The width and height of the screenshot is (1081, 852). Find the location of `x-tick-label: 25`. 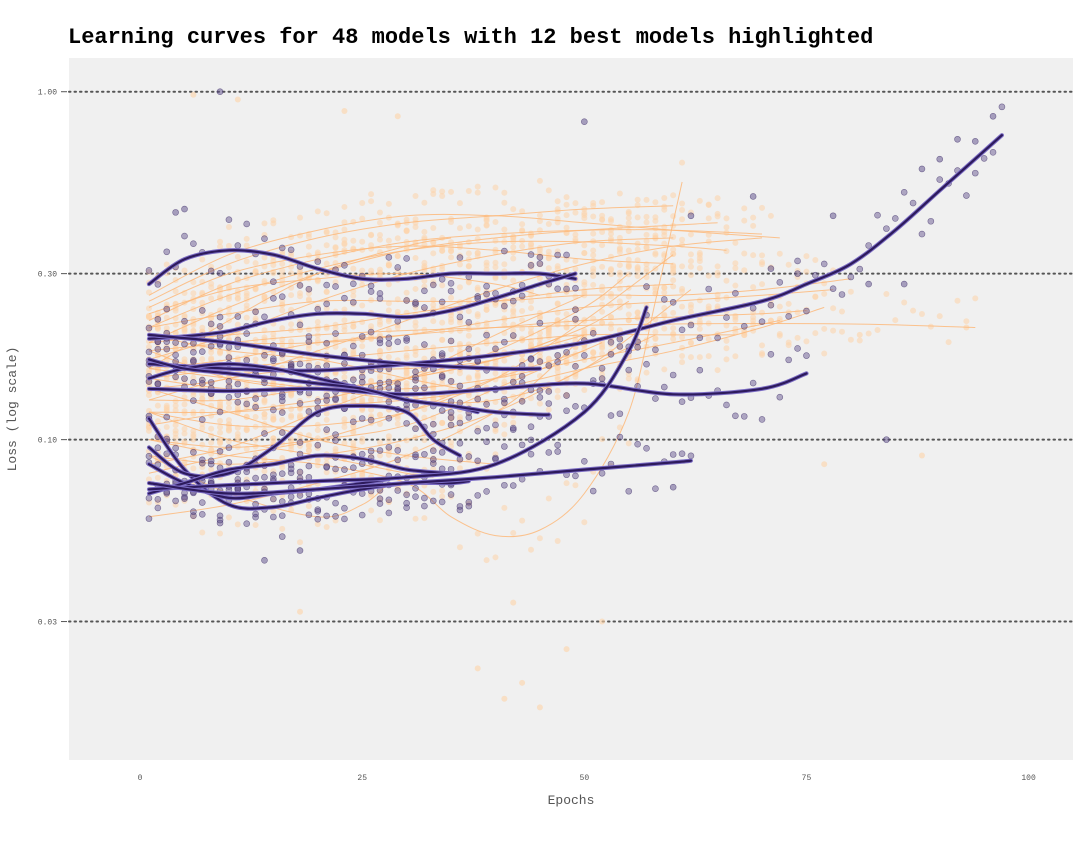

x-tick-label: 25 is located at coordinates (362, 778).